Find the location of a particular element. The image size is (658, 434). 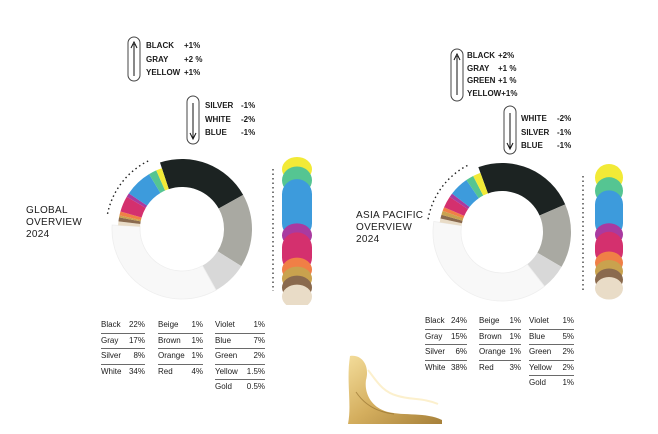

table-row: Gray 15% is located at coordinates (446, 337).